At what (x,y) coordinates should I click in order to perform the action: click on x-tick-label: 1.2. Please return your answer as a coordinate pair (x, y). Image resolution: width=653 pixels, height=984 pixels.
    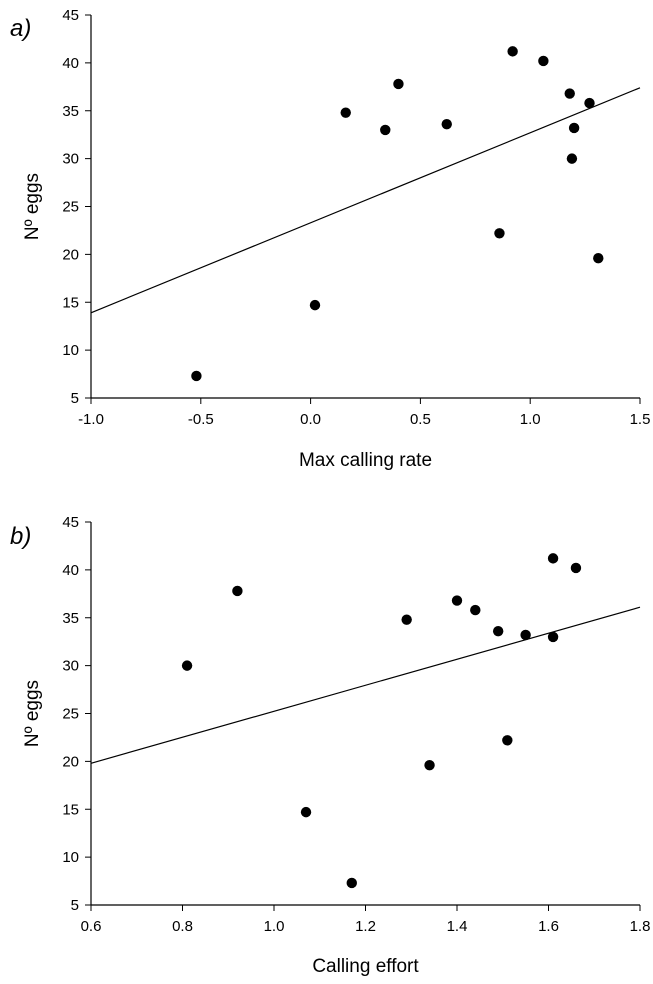
    Looking at the image, I should click on (365, 926).